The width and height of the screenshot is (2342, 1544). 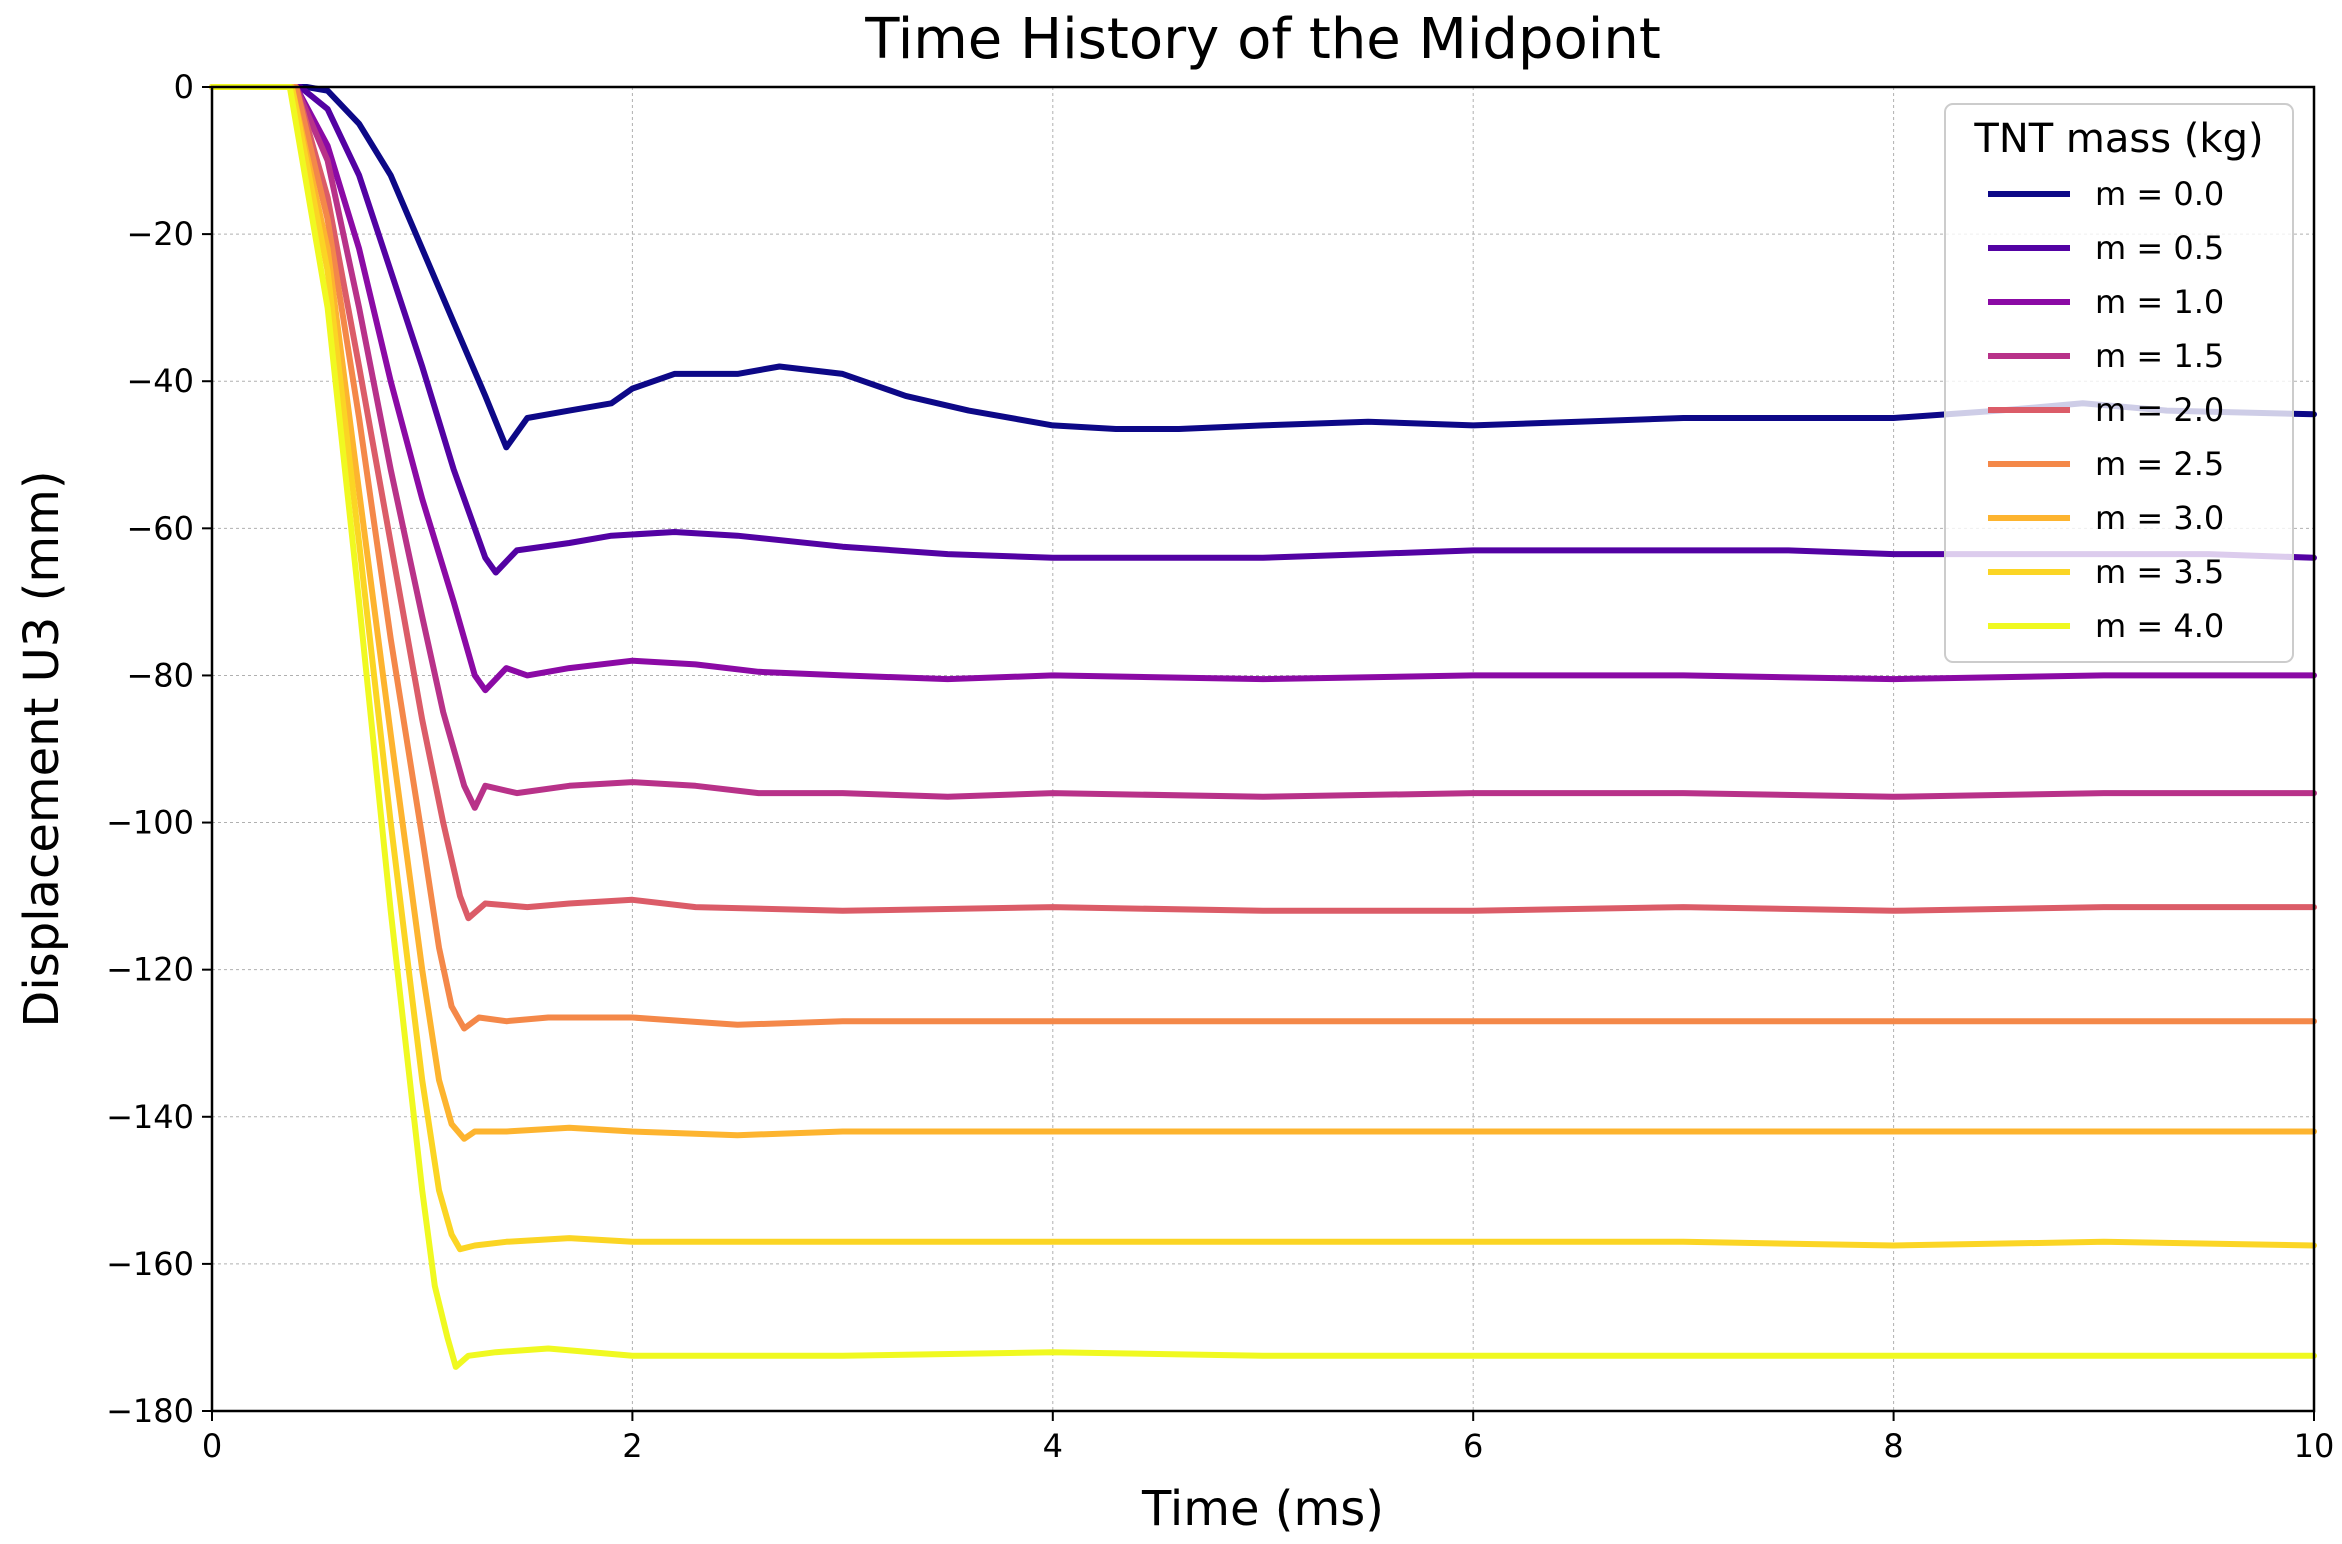 What do you see at coordinates (2159, 302) in the screenshot?
I see `legend-label: m = 1.0` at bounding box center [2159, 302].